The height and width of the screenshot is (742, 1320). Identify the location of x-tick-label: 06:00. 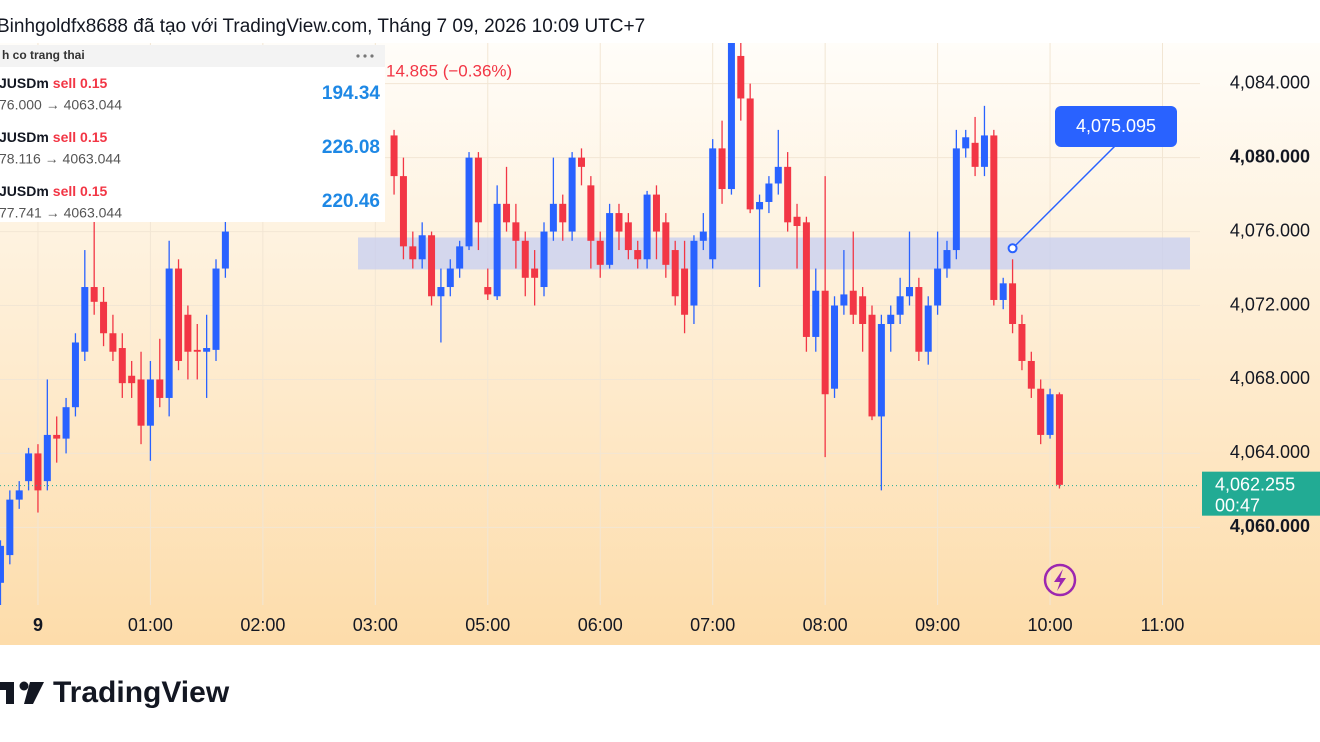
(600, 625).